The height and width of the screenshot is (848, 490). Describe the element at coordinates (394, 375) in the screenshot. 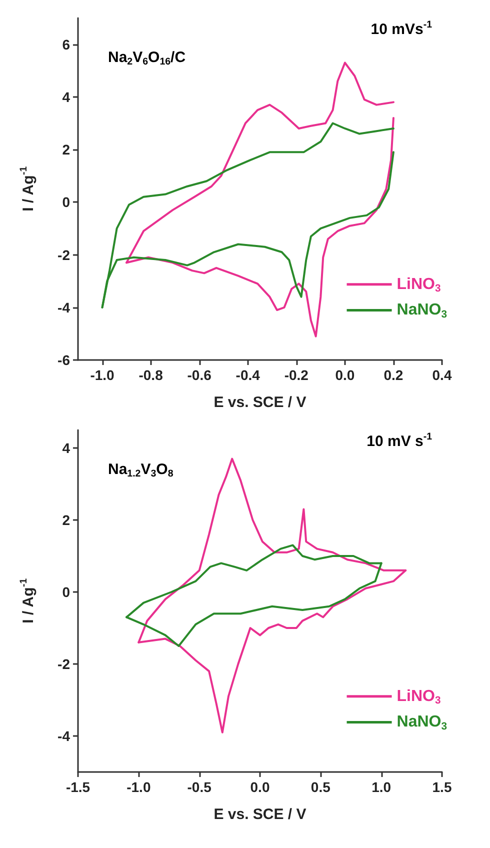

I see `x-tick-label: 0.2` at that location.